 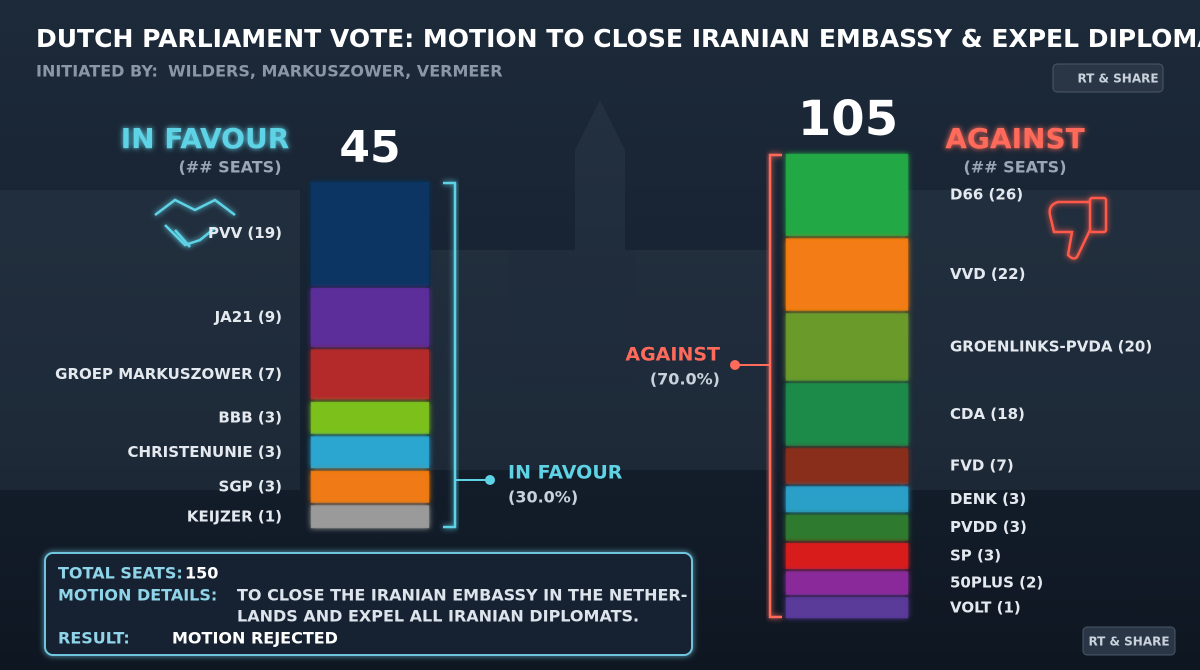 I want to click on bracket-share: (30.0%), so click(x=543, y=497).